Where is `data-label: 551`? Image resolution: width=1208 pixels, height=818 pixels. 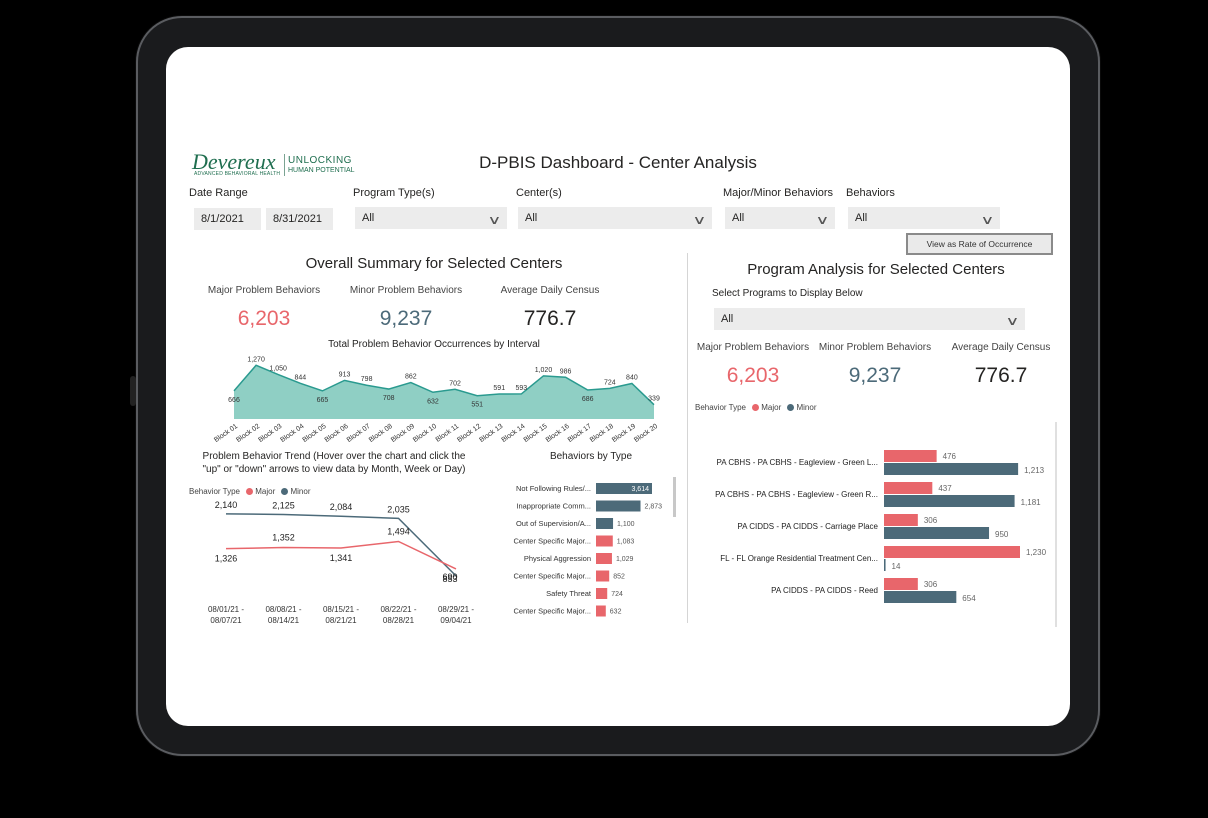
data-label: 551 is located at coordinates (477, 405).